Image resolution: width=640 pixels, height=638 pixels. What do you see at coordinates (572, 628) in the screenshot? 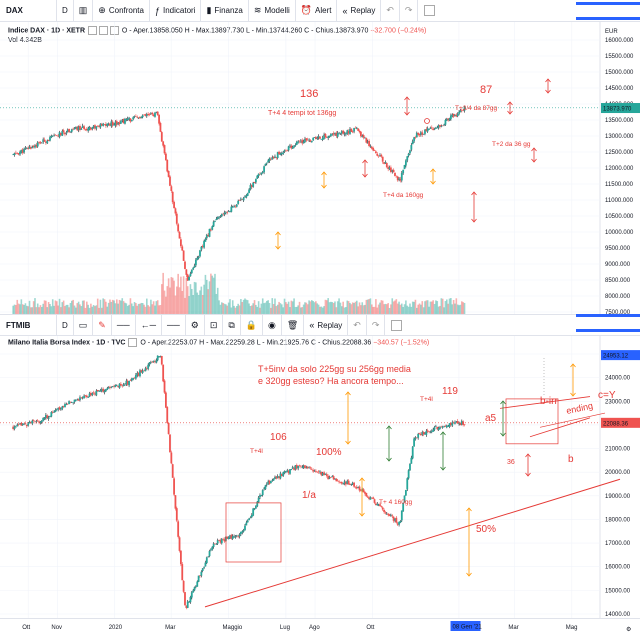
I see `time-tick-label: Mag` at bounding box center [572, 628].